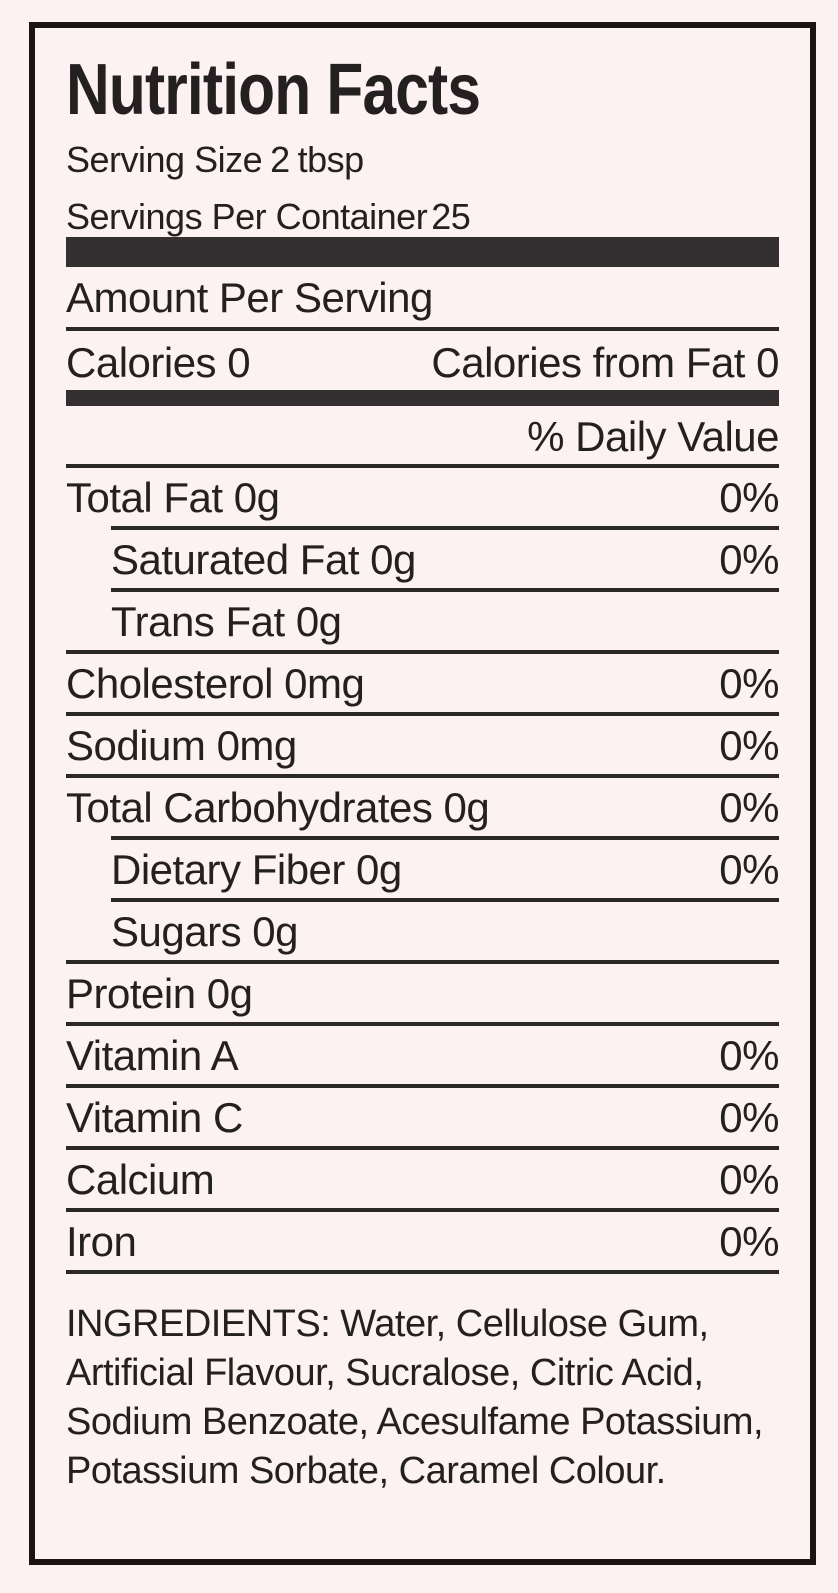 The height and width of the screenshot is (1593, 838). Describe the element at coordinates (278, 807) in the screenshot. I see `nutrient-name: Total Carbohydrates 0g` at that location.